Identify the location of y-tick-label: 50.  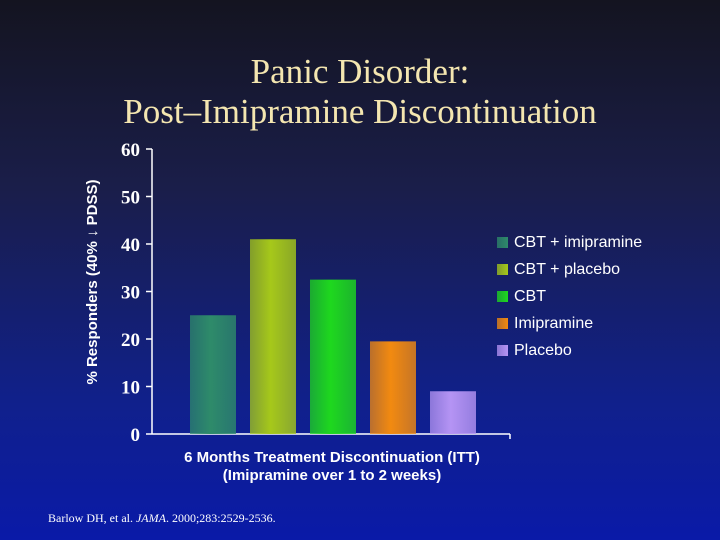
(130, 198).